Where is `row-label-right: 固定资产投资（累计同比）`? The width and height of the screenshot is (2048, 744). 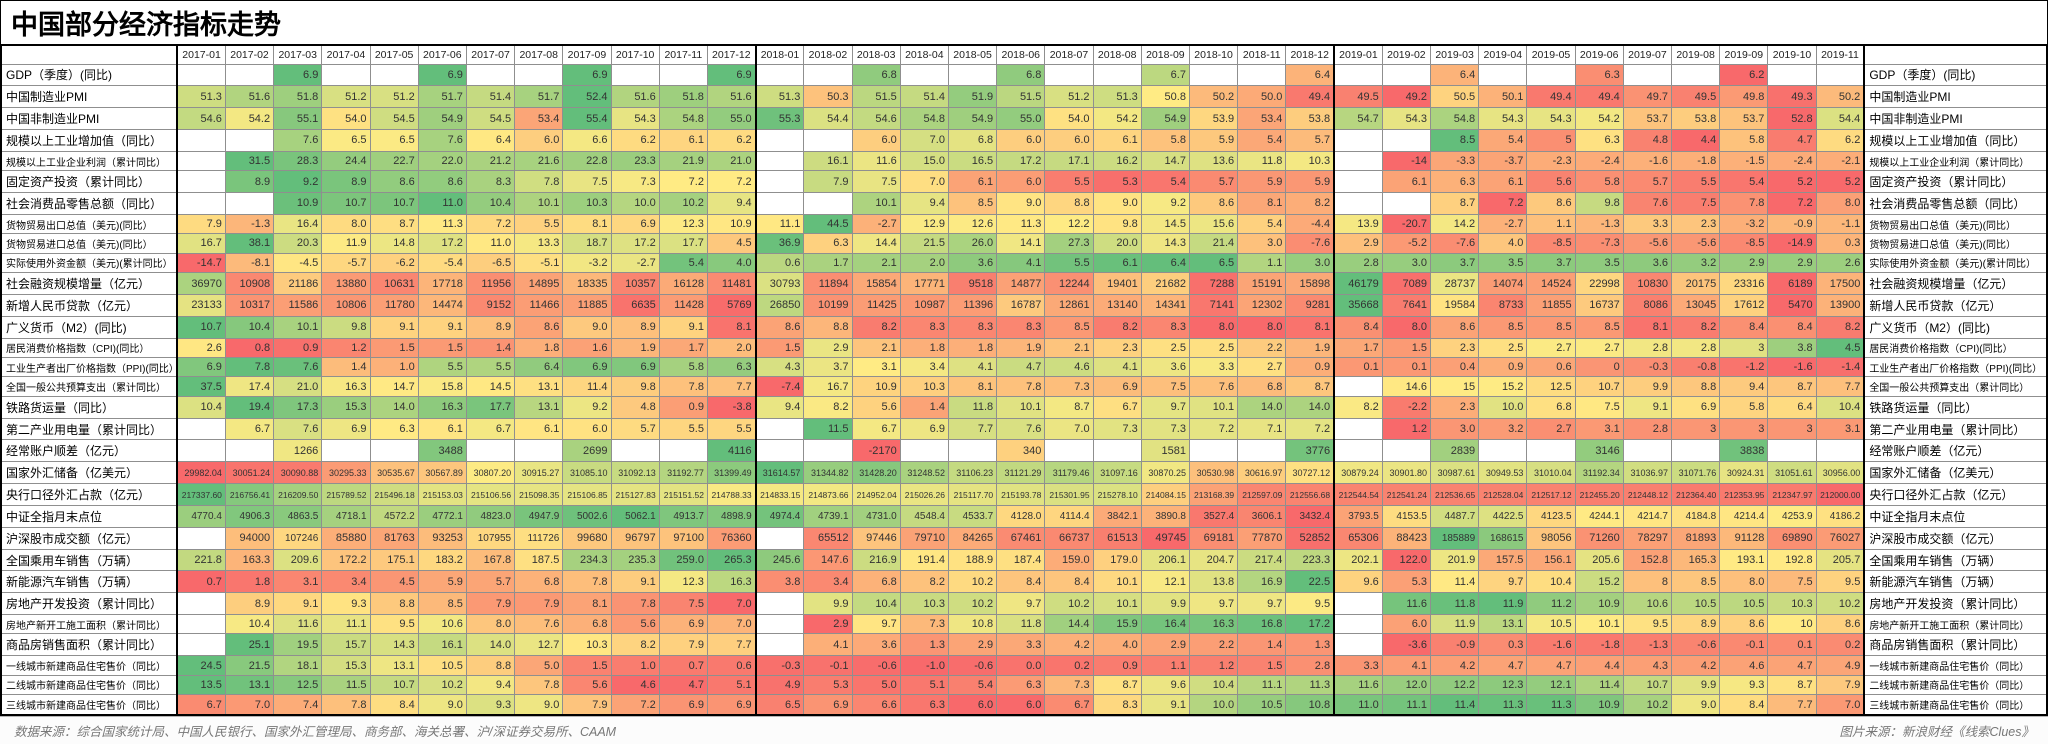 row-label-right: 固定资产投资（累计同比） is located at coordinates (1955, 182).